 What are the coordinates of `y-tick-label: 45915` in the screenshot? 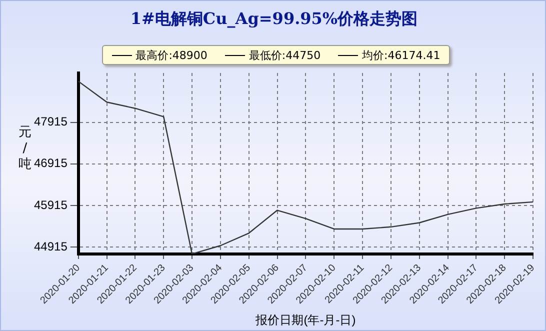 It's located at (51, 205).